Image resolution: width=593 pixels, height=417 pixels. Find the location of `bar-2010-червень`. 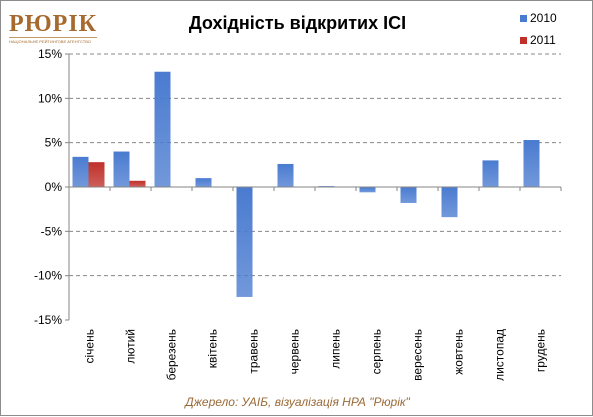

bar-2010-червень is located at coordinates (285, 175).